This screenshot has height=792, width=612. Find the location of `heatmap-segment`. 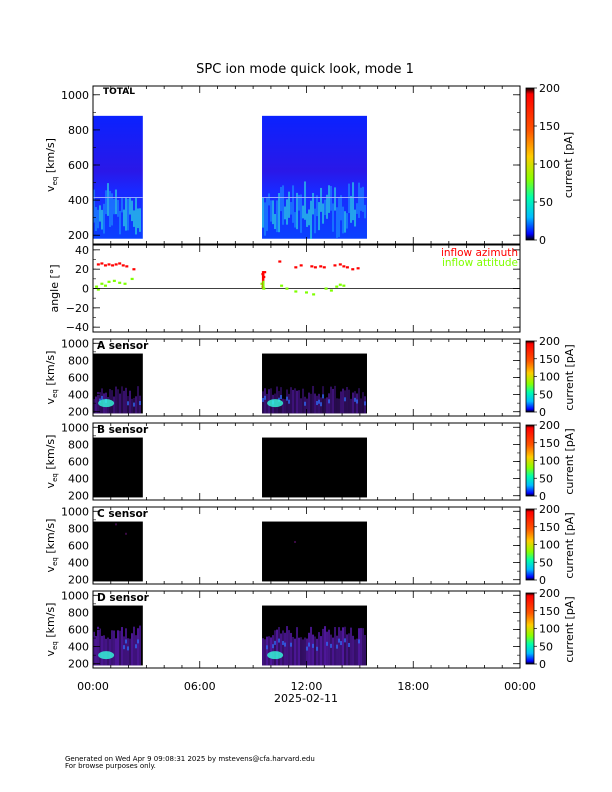

heatmap-segment is located at coordinates (118, 467).